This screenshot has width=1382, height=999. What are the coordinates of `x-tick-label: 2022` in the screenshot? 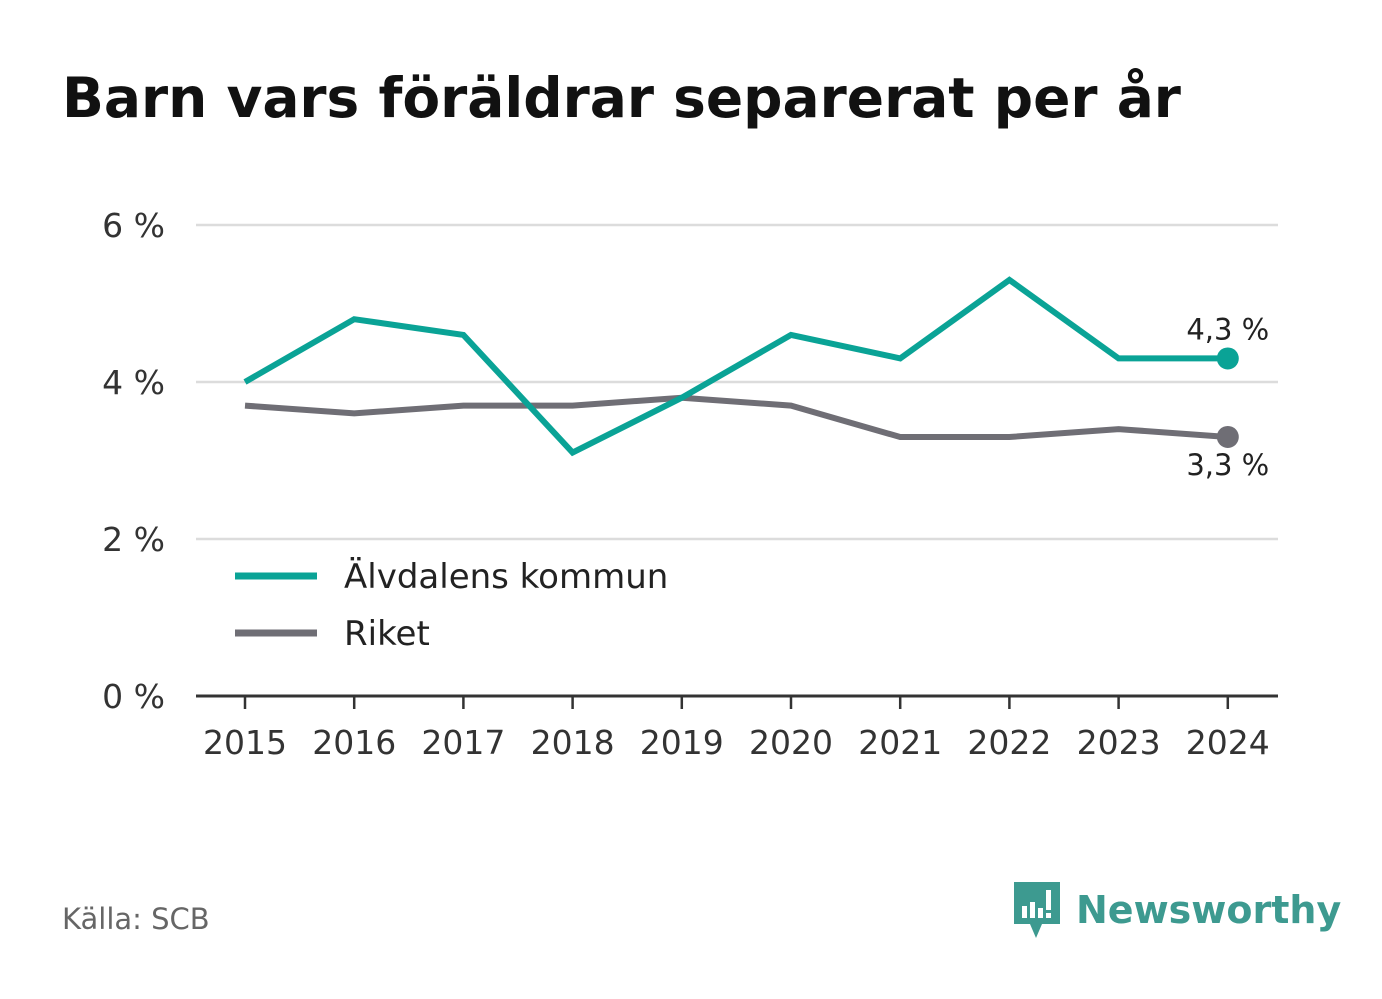 It's located at (1009, 742).